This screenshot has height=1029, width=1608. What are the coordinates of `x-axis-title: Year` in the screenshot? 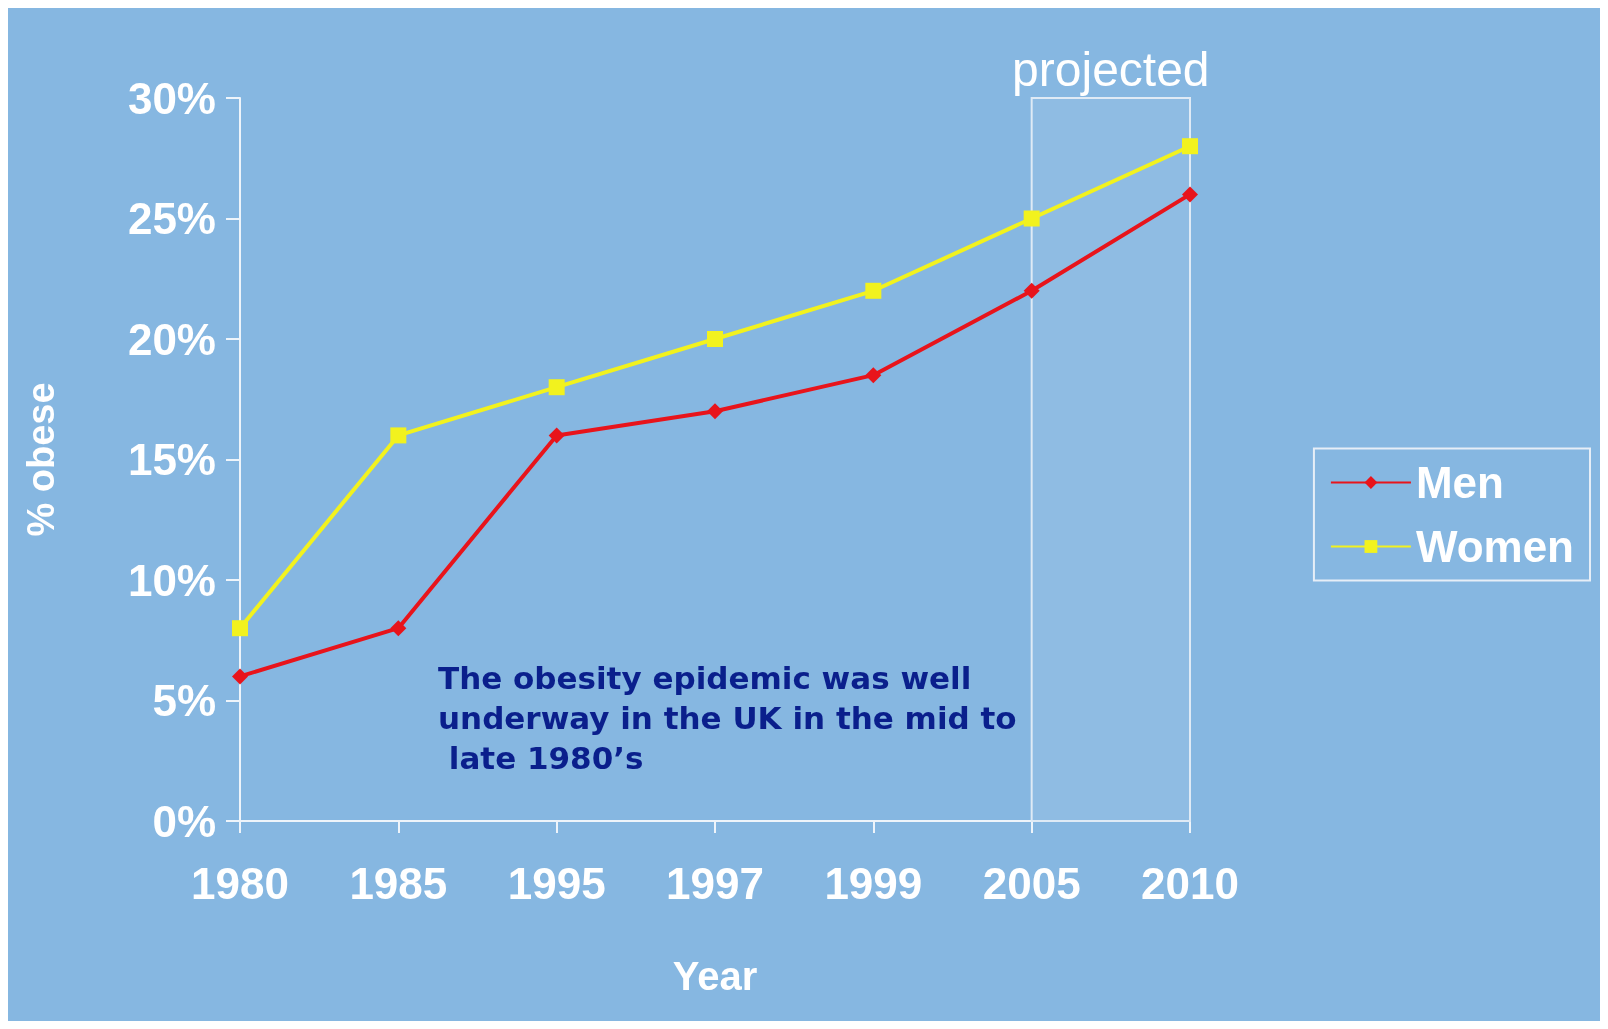 It's located at (715, 976).